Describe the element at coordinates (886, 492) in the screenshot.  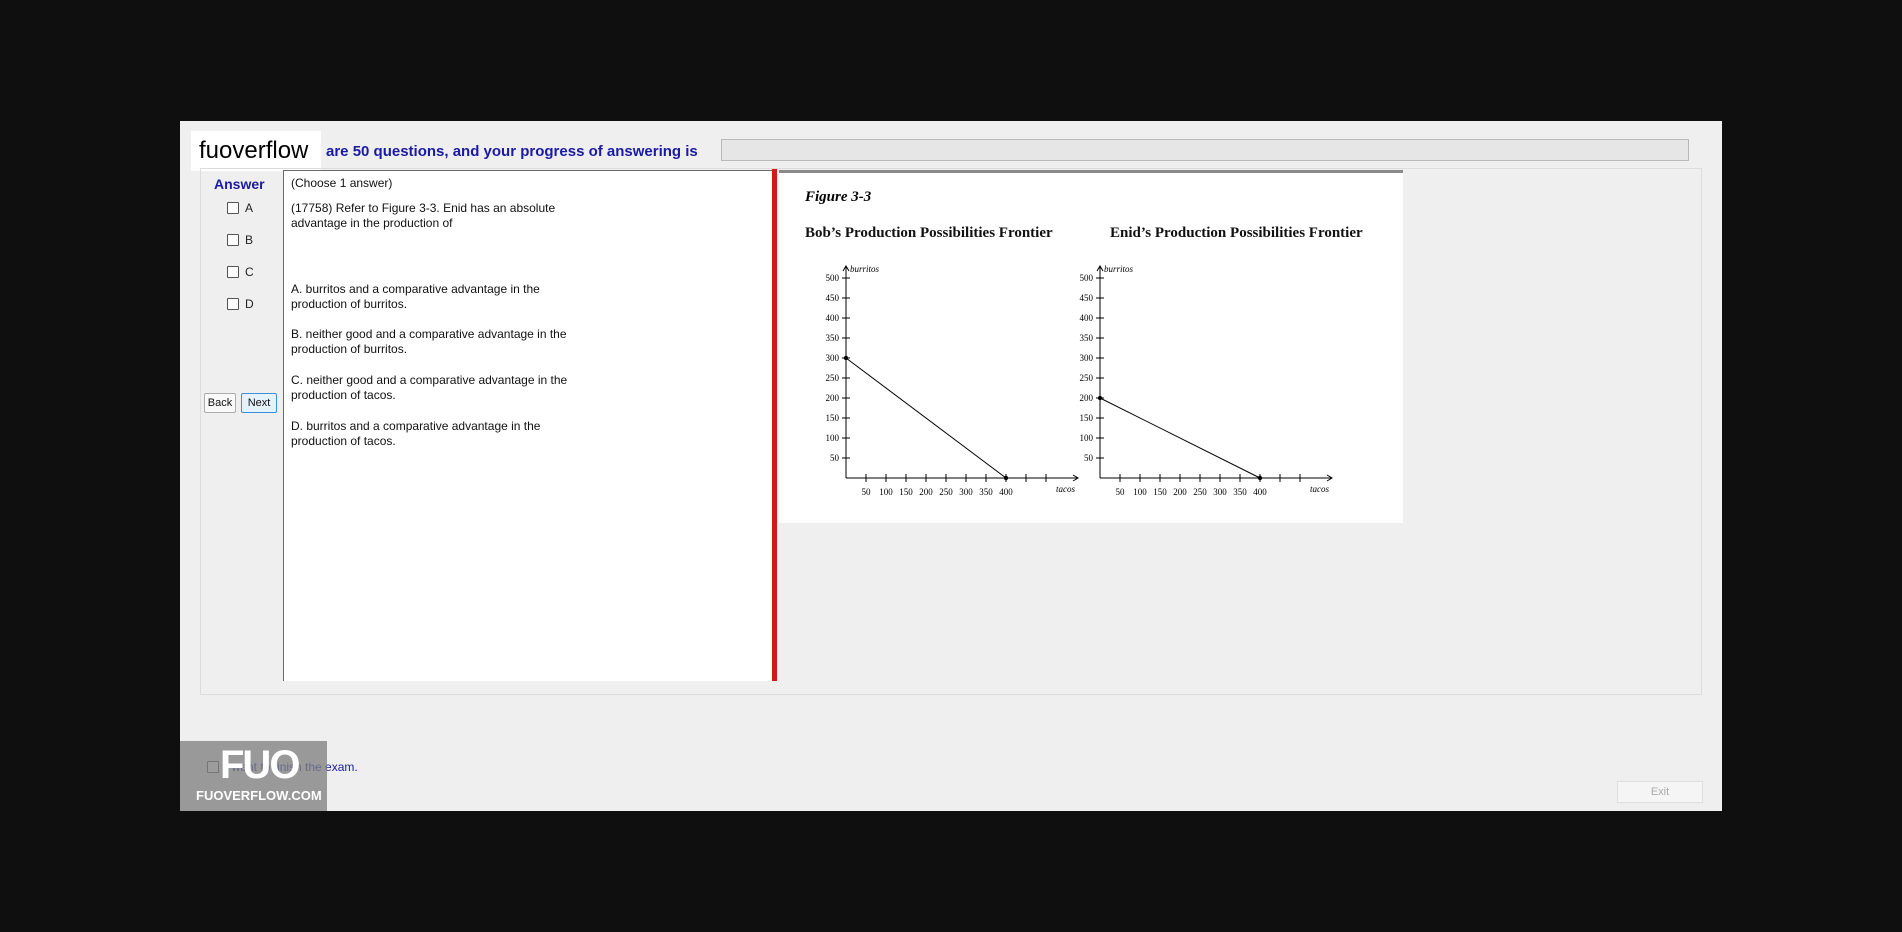
I see `bob-x-tick-label: 100` at that location.